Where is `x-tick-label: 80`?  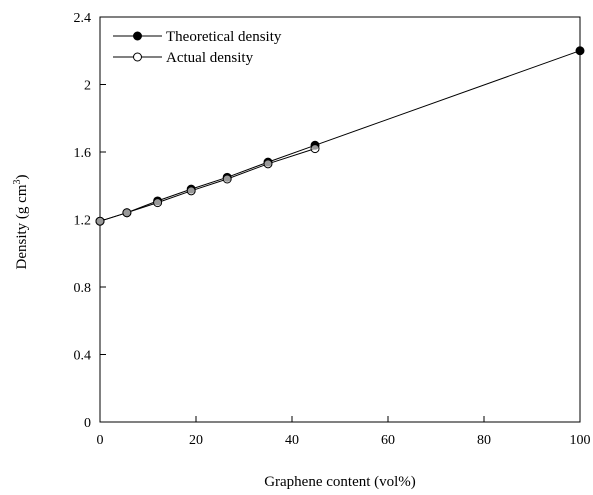
x-tick-label: 80 is located at coordinates (484, 440).